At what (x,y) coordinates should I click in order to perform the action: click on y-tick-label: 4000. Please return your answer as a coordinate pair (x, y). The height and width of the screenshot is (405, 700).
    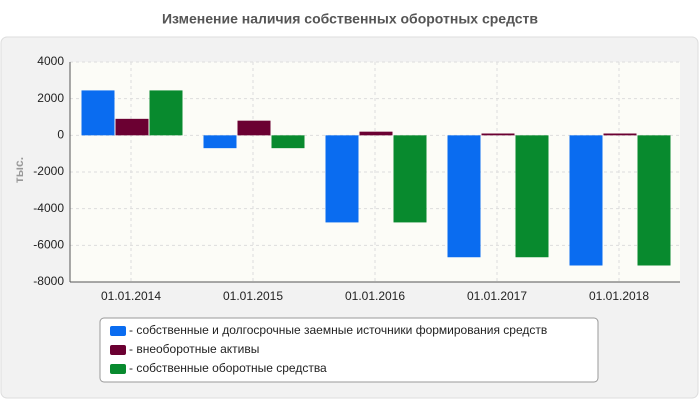
    Looking at the image, I should click on (50, 61).